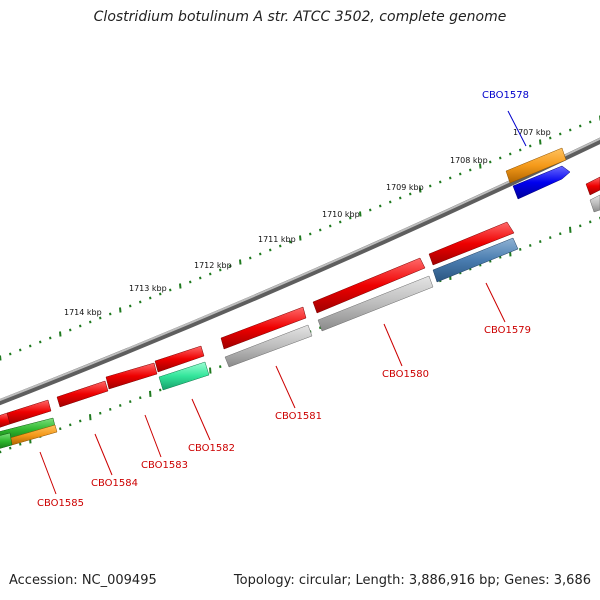 Image resolution: width=600 pixels, height=600 pixels. Describe the element at coordinates (131, 376) in the screenshot. I see `gene-arrow-cbo1583` at that location.